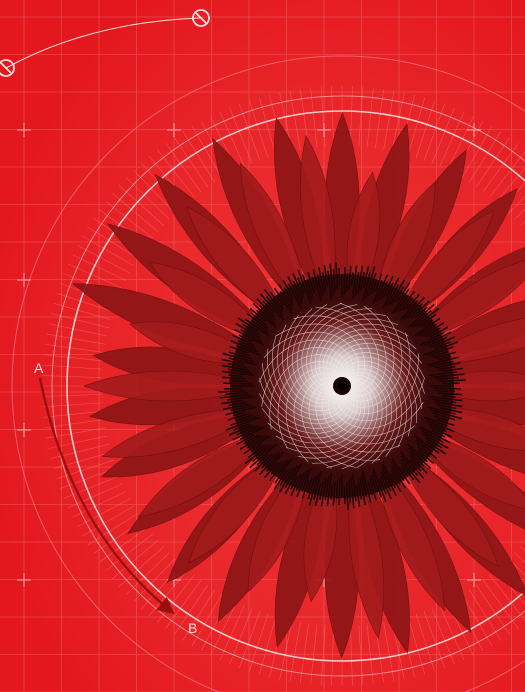 This screenshot has height=692, width=525. What do you see at coordinates (103, 43) in the screenshot?
I see `connector-line` at bounding box center [103, 43].